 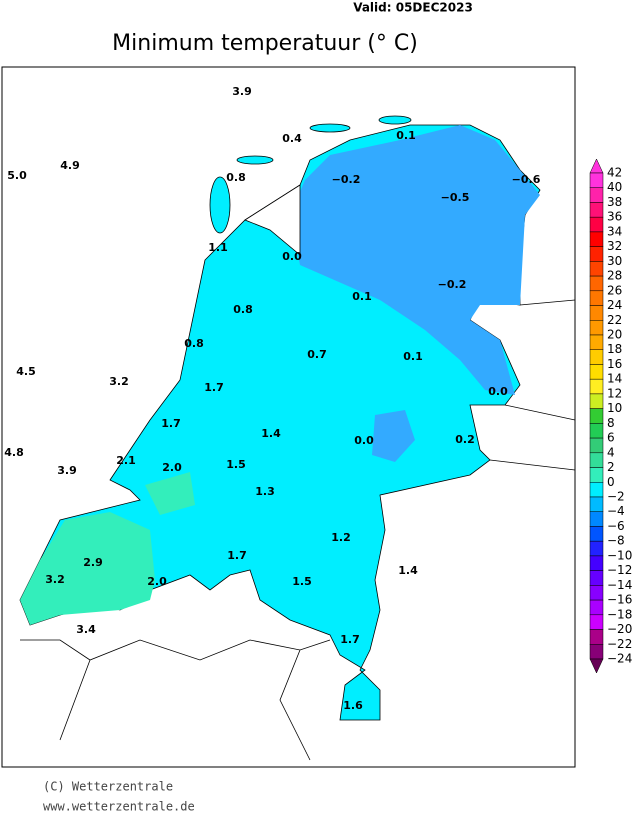 I want to click on colorbar-label: 14, so click(x=614, y=379).